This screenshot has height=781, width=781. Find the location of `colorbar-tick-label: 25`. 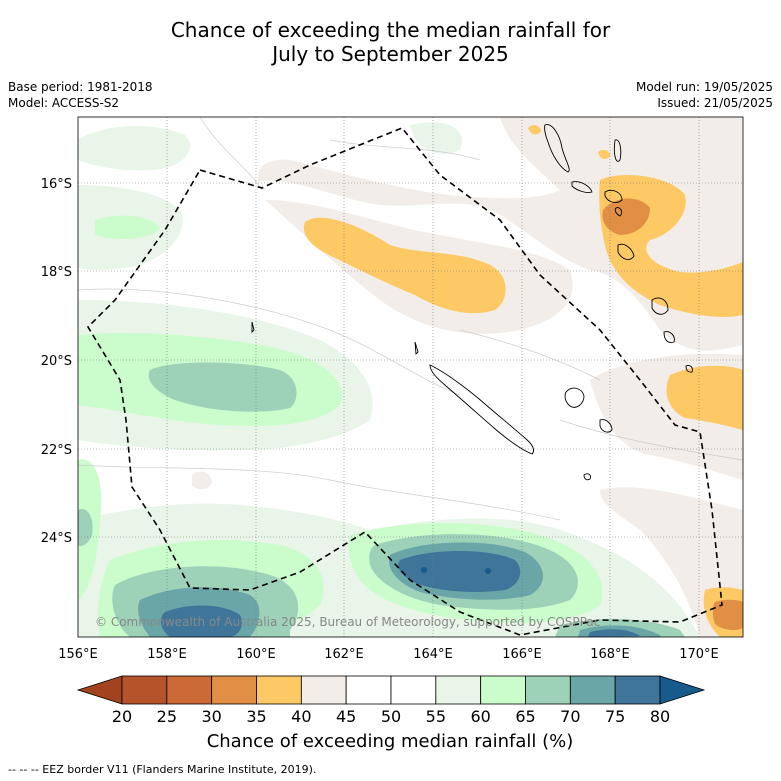

colorbar-tick-label: 25 is located at coordinates (167, 716).